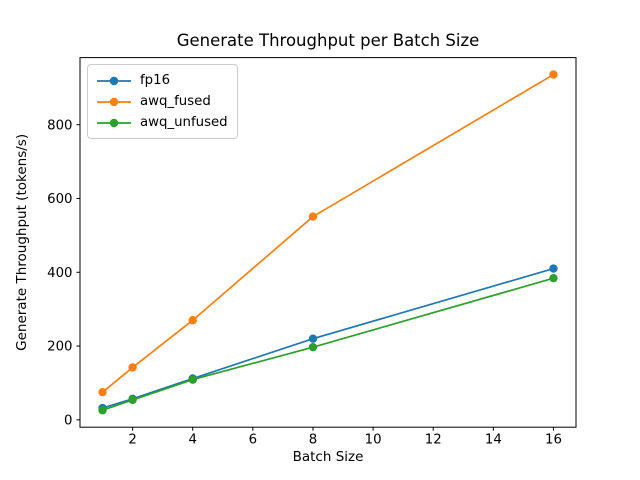  I want to click on x-tick-label: 16, so click(553, 440).